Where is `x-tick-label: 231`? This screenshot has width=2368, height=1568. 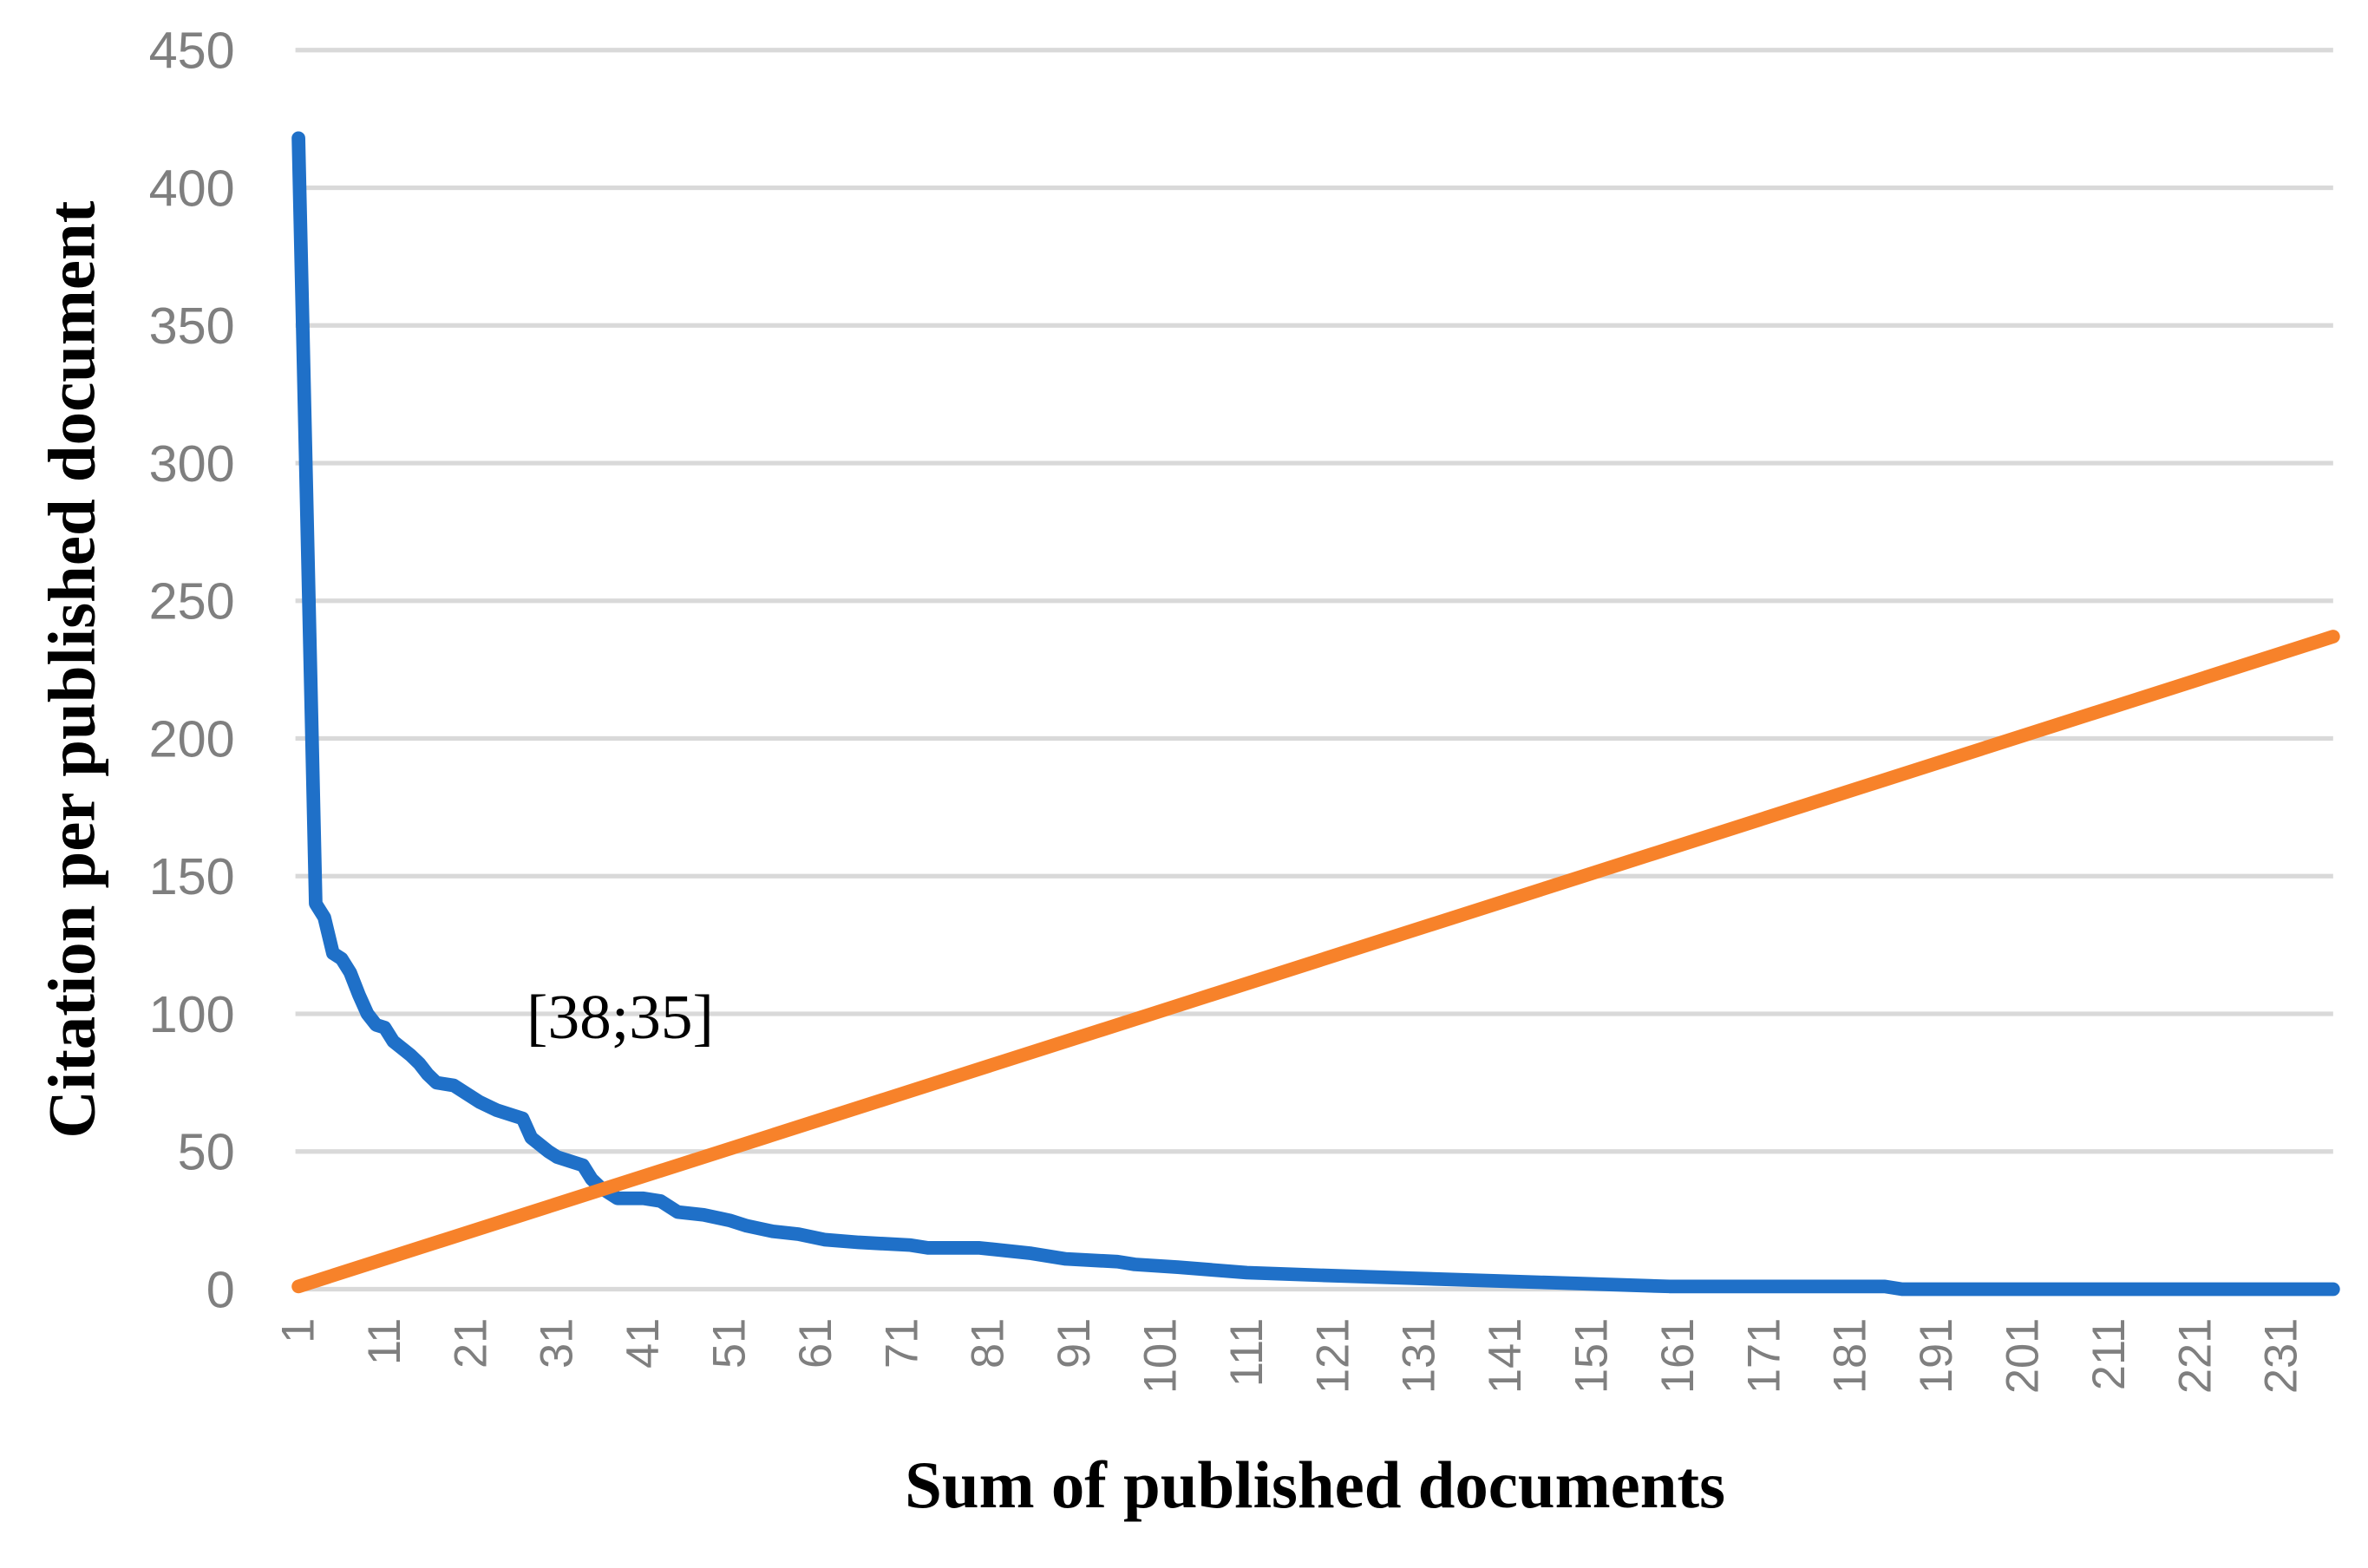 x-tick-label: 231 is located at coordinates (2282, 1356).